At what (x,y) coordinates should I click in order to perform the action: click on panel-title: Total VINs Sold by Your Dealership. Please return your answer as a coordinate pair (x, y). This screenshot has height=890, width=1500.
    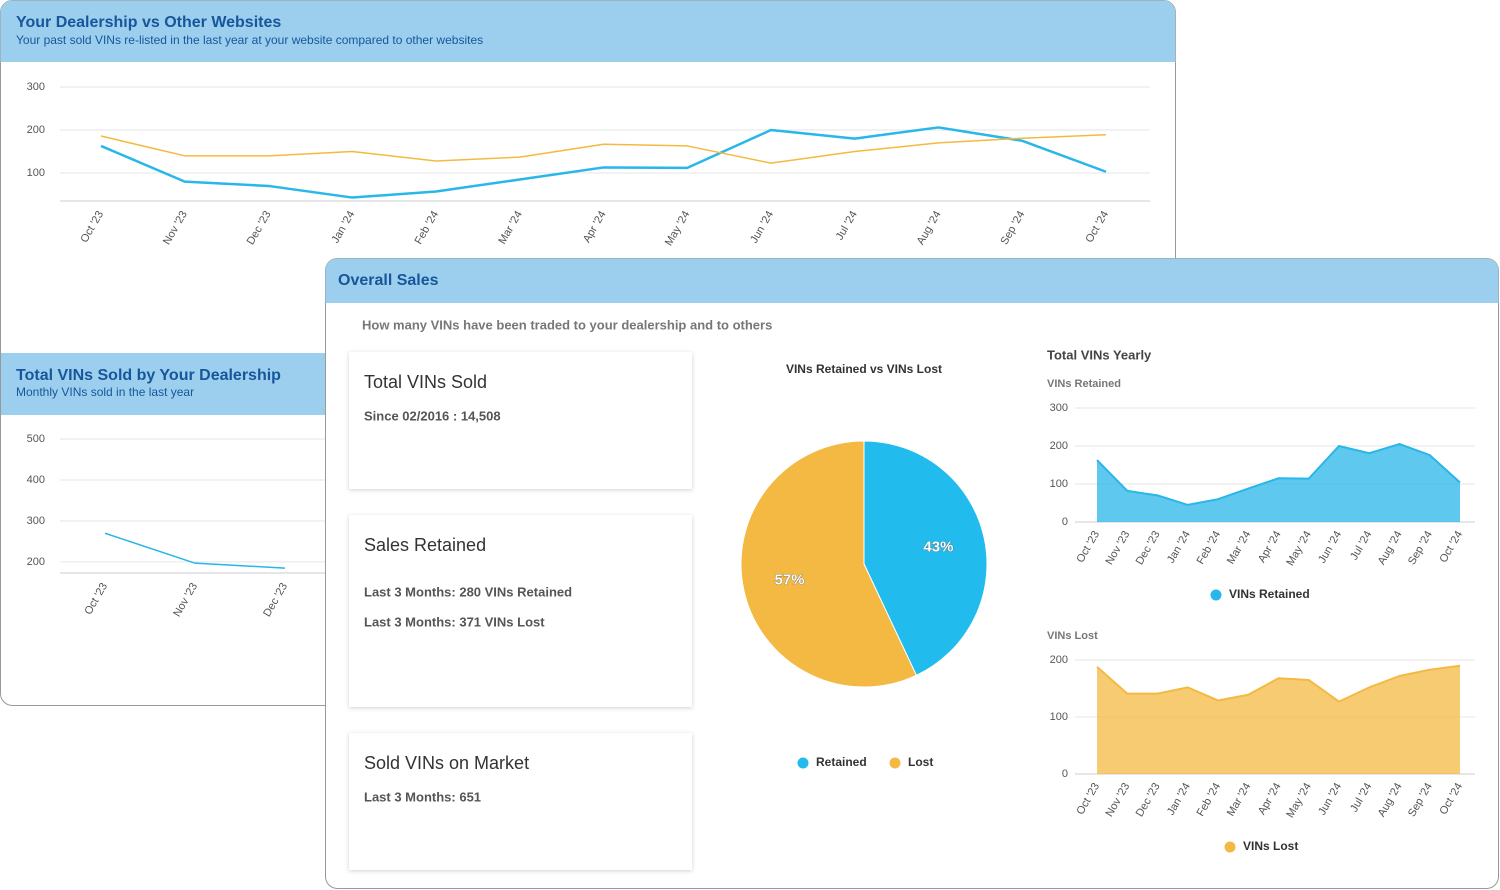
    Looking at the image, I should click on (148, 375).